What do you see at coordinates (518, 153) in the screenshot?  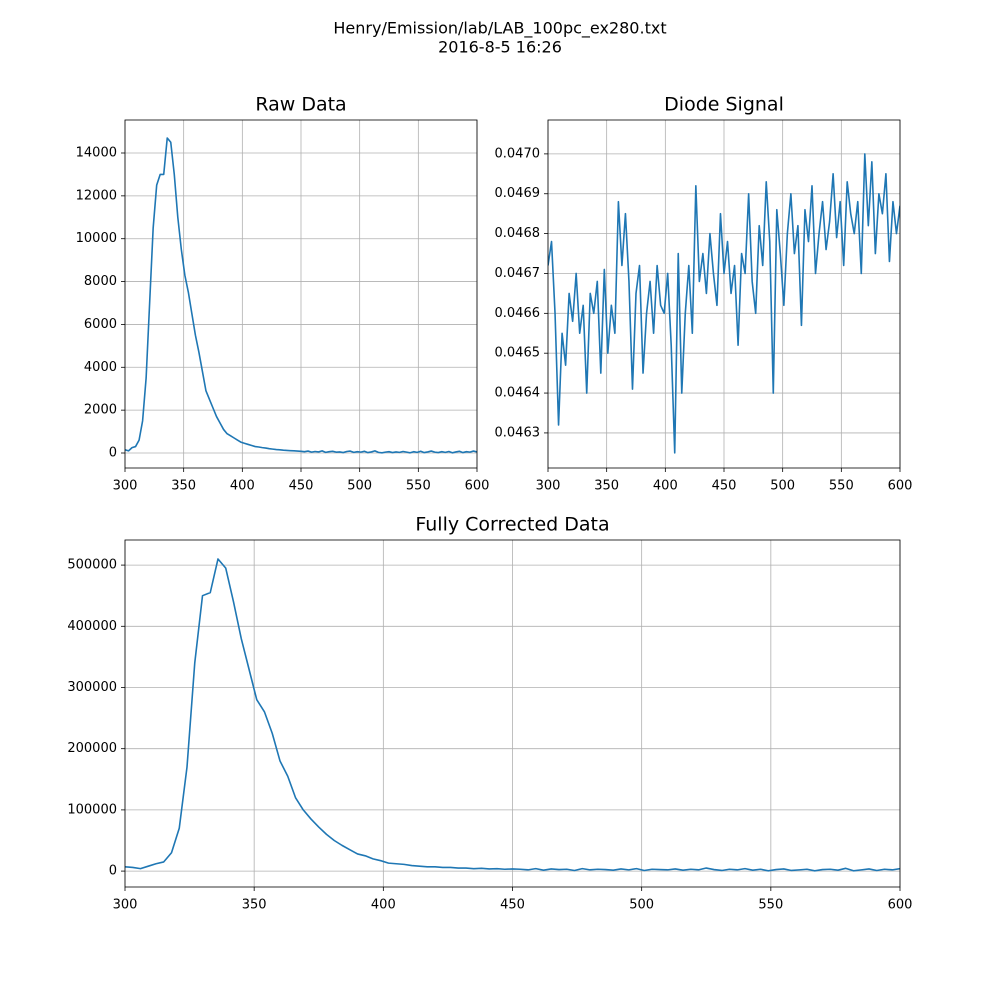 I see `y-tick-label: 0.0470` at bounding box center [518, 153].